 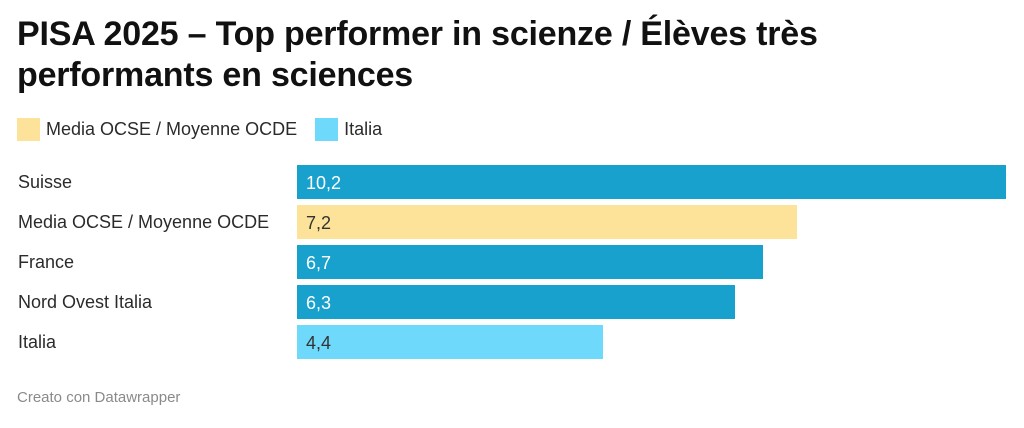 What do you see at coordinates (45, 182) in the screenshot?
I see `category-label: Suisse` at bounding box center [45, 182].